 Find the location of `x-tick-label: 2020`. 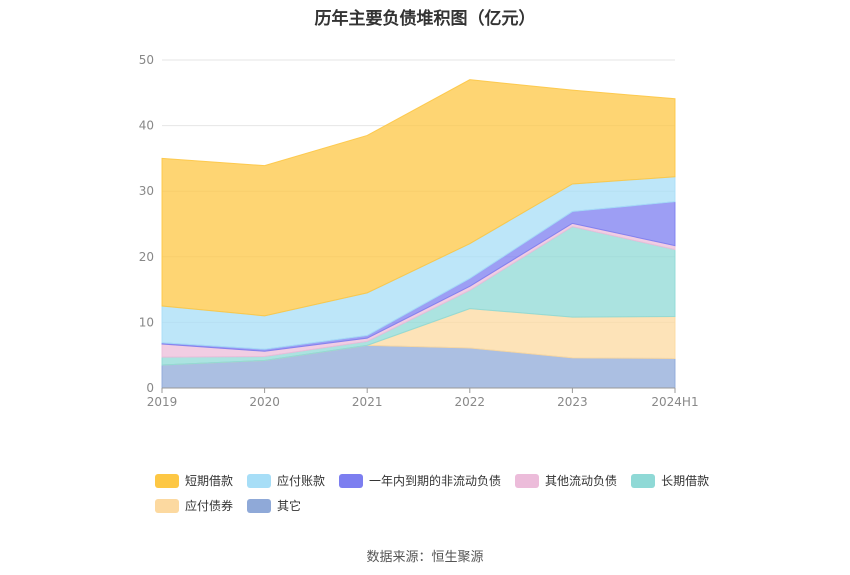

x-tick-label: 2020 is located at coordinates (264, 402).